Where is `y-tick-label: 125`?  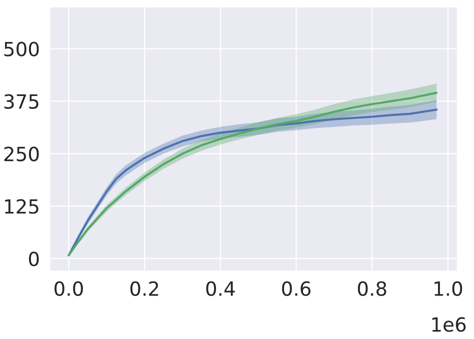 y-tick-label: 125 is located at coordinates (21, 206).